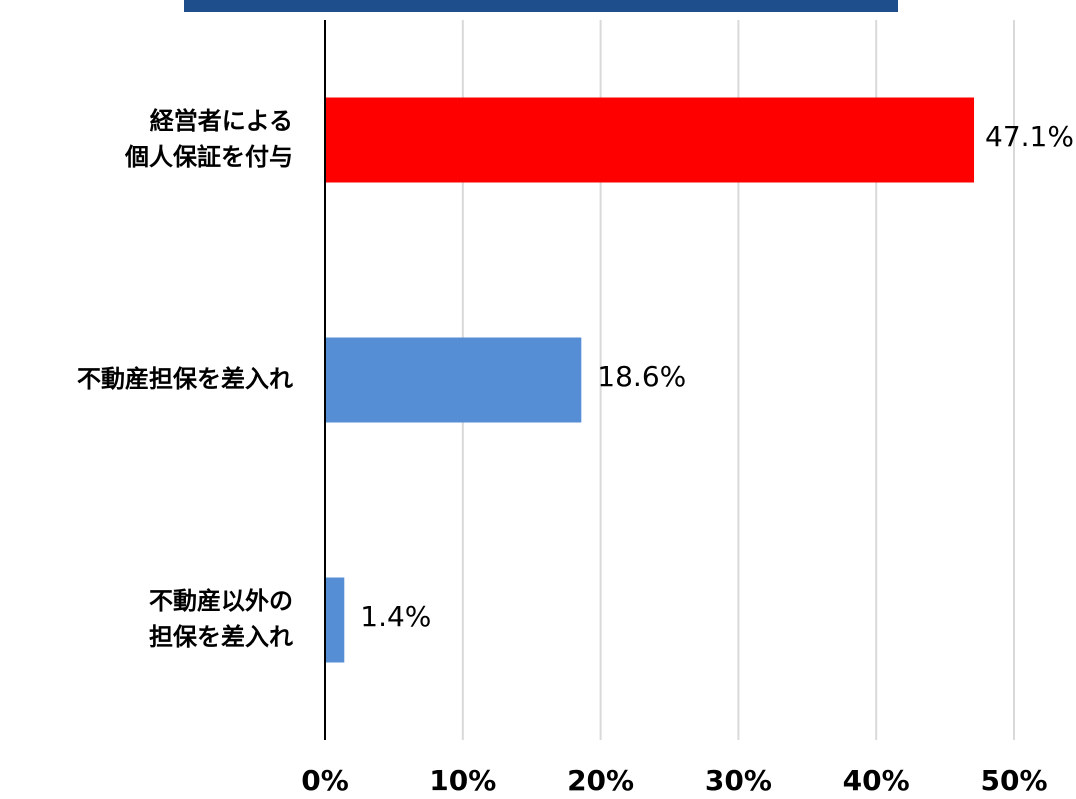 The width and height of the screenshot is (1076, 799). Describe the element at coordinates (462, 779) in the screenshot. I see `x-tick-label: 10%` at that location.